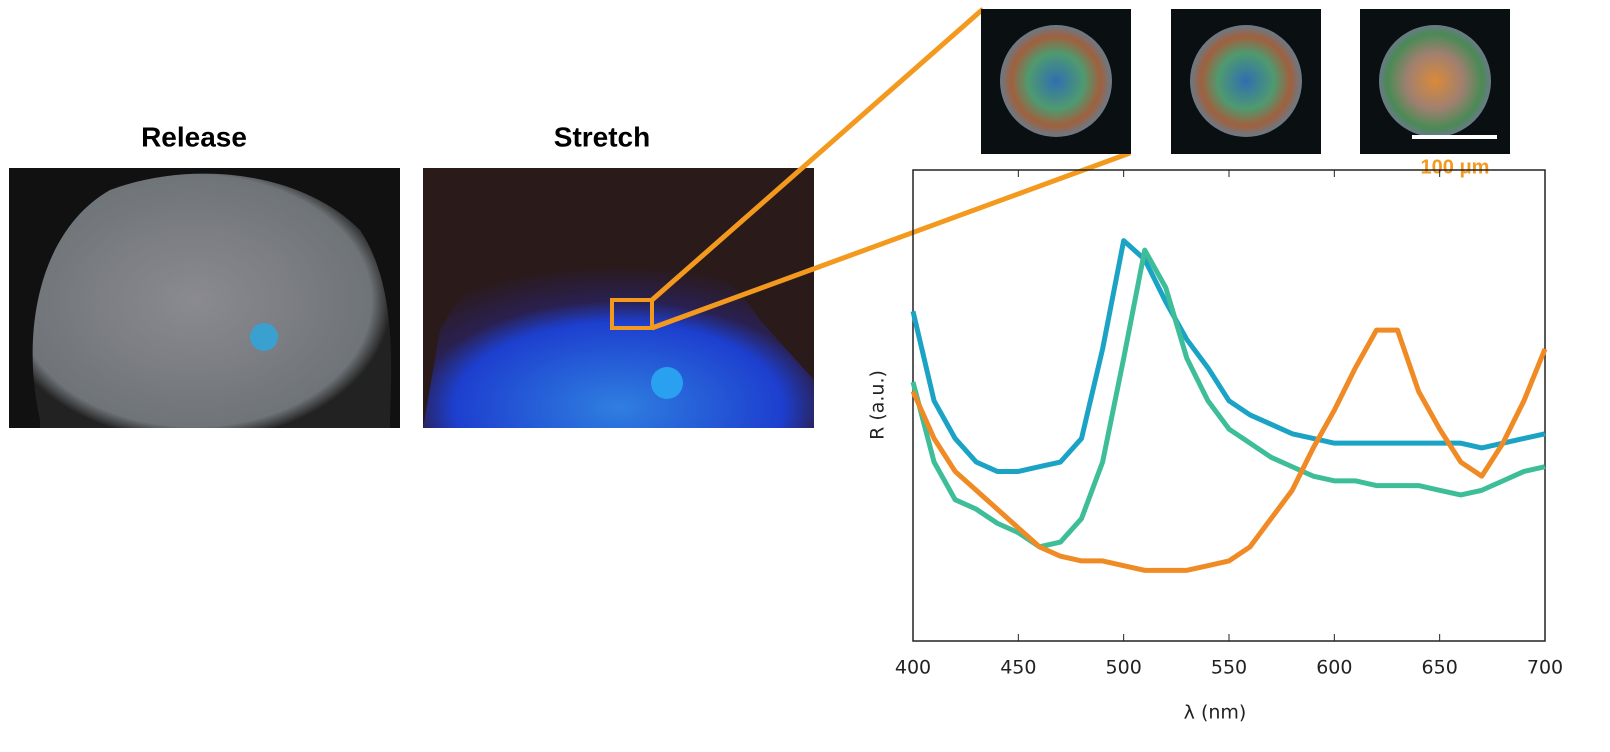 This screenshot has width=1610, height=752. What do you see at coordinates (878, 405) in the screenshot?
I see `y-axis-label: R (a.u.)` at bounding box center [878, 405].